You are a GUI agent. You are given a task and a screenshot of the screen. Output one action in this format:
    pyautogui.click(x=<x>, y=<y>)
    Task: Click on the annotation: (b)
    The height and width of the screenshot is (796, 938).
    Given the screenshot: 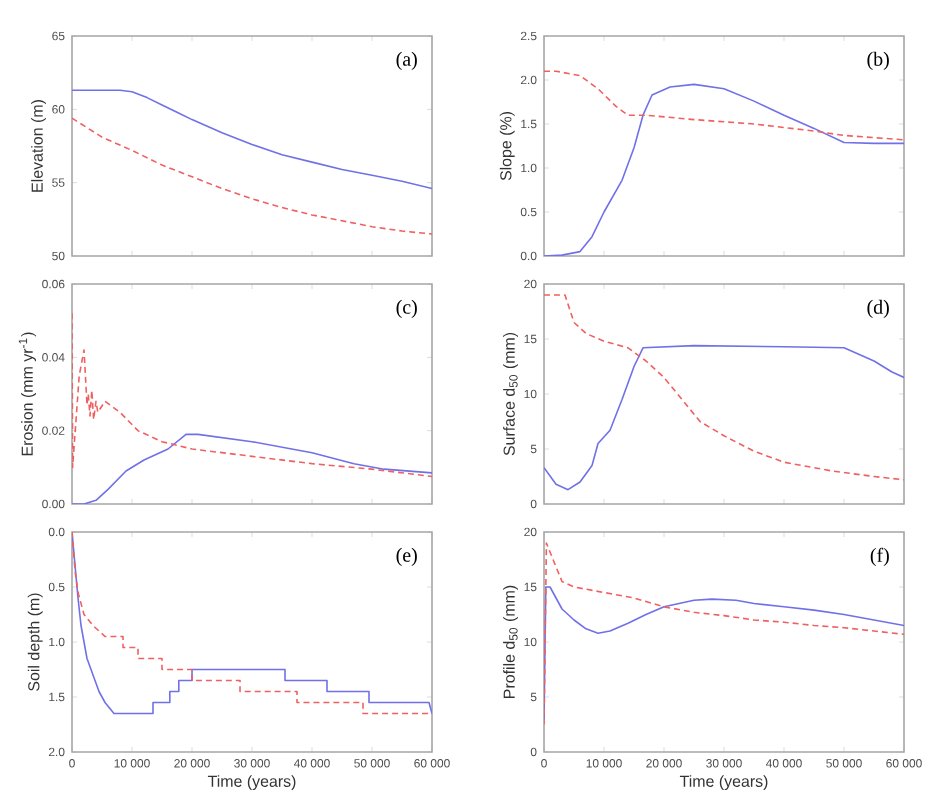 What is the action you would take?
    pyautogui.click(x=878, y=60)
    